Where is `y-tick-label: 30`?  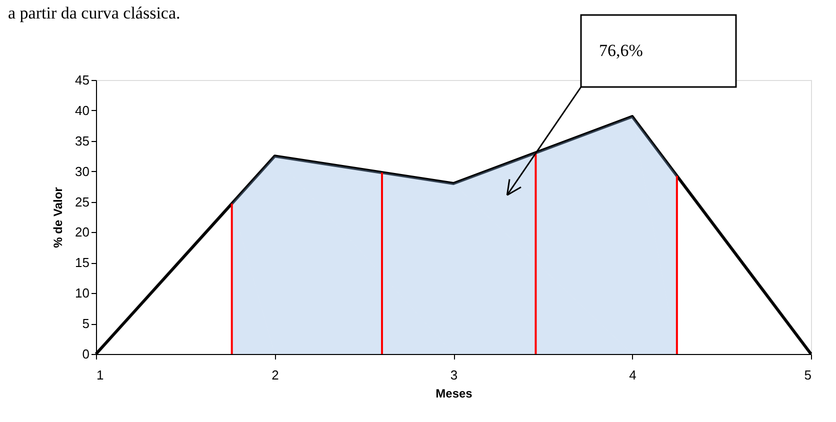
y-tick-label: 30 is located at coordinates (82, 171).